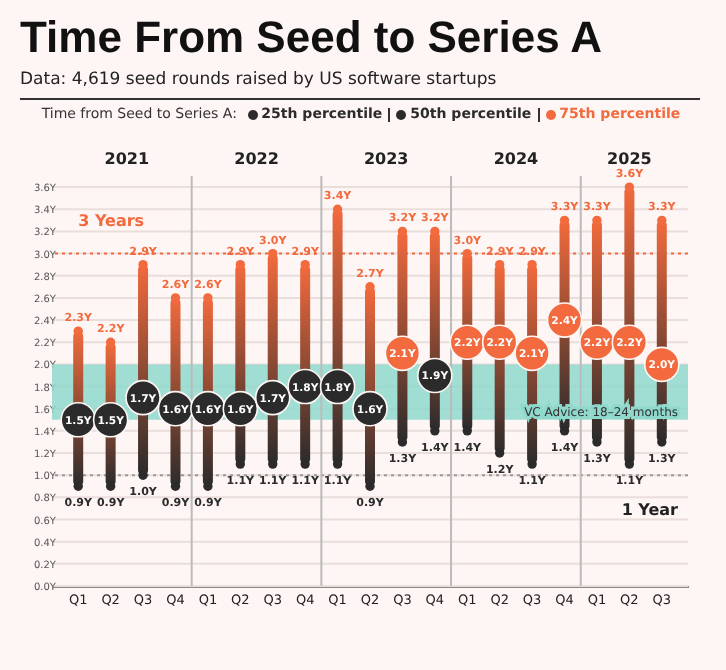  I want to click on text: 2023, so click(386, 159).